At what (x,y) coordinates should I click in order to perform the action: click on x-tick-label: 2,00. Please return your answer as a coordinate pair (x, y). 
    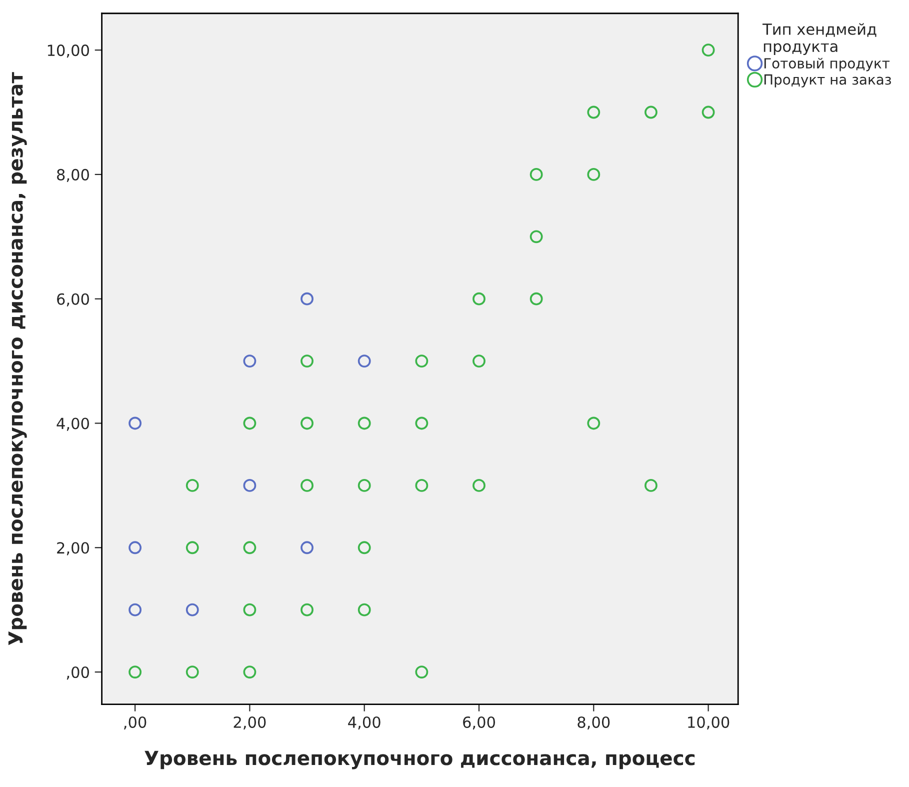
    Looking at the image, I should click on (250, 723).